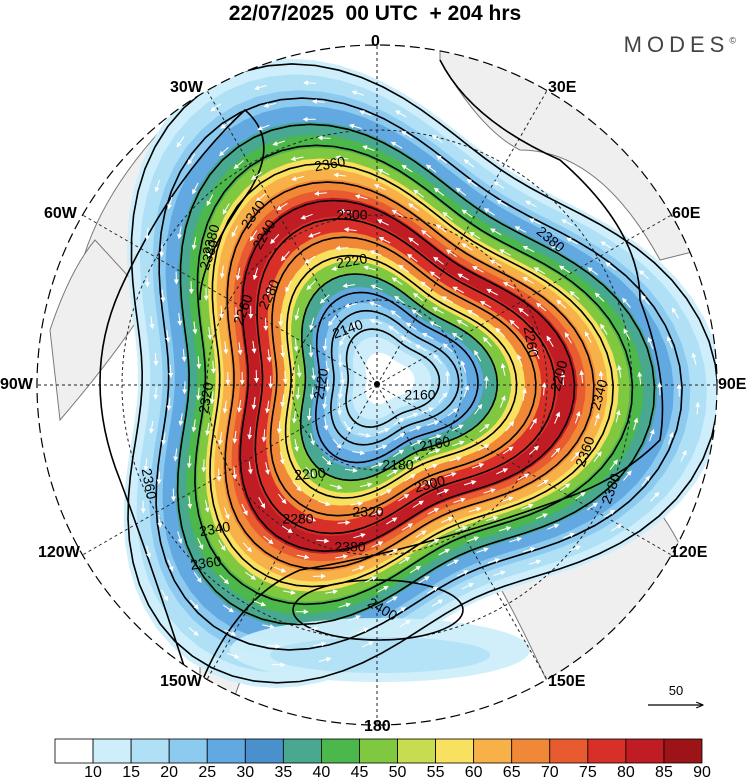  What do you see at coordinates (352, 260) in the screenshot?
I see `contour-label-text-4: 2220` at bounding box center [352, 260].